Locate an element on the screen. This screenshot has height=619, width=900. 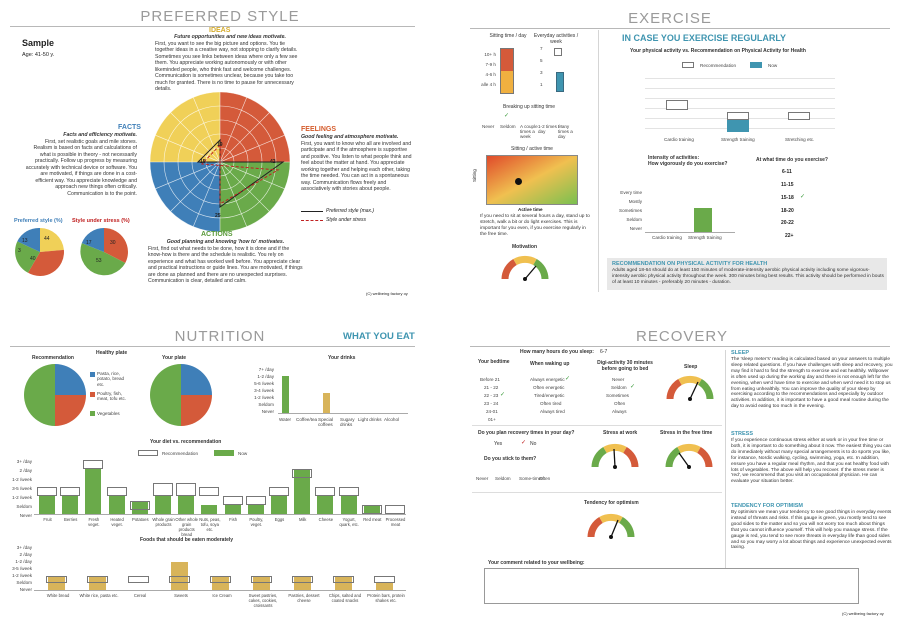
age-label: Age: 41-50 y. is located at coordinates (38, 55).